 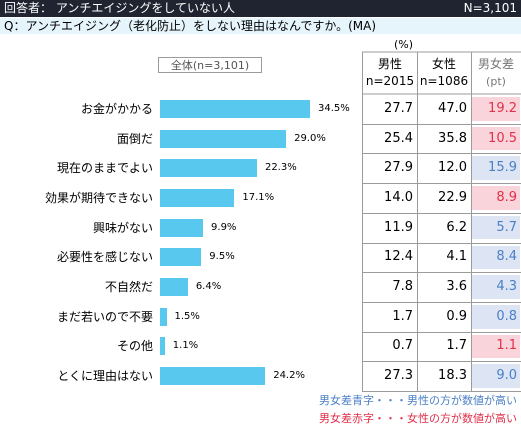 I want to click on male-value-cell: 27.3, so click(x=398, y=376).